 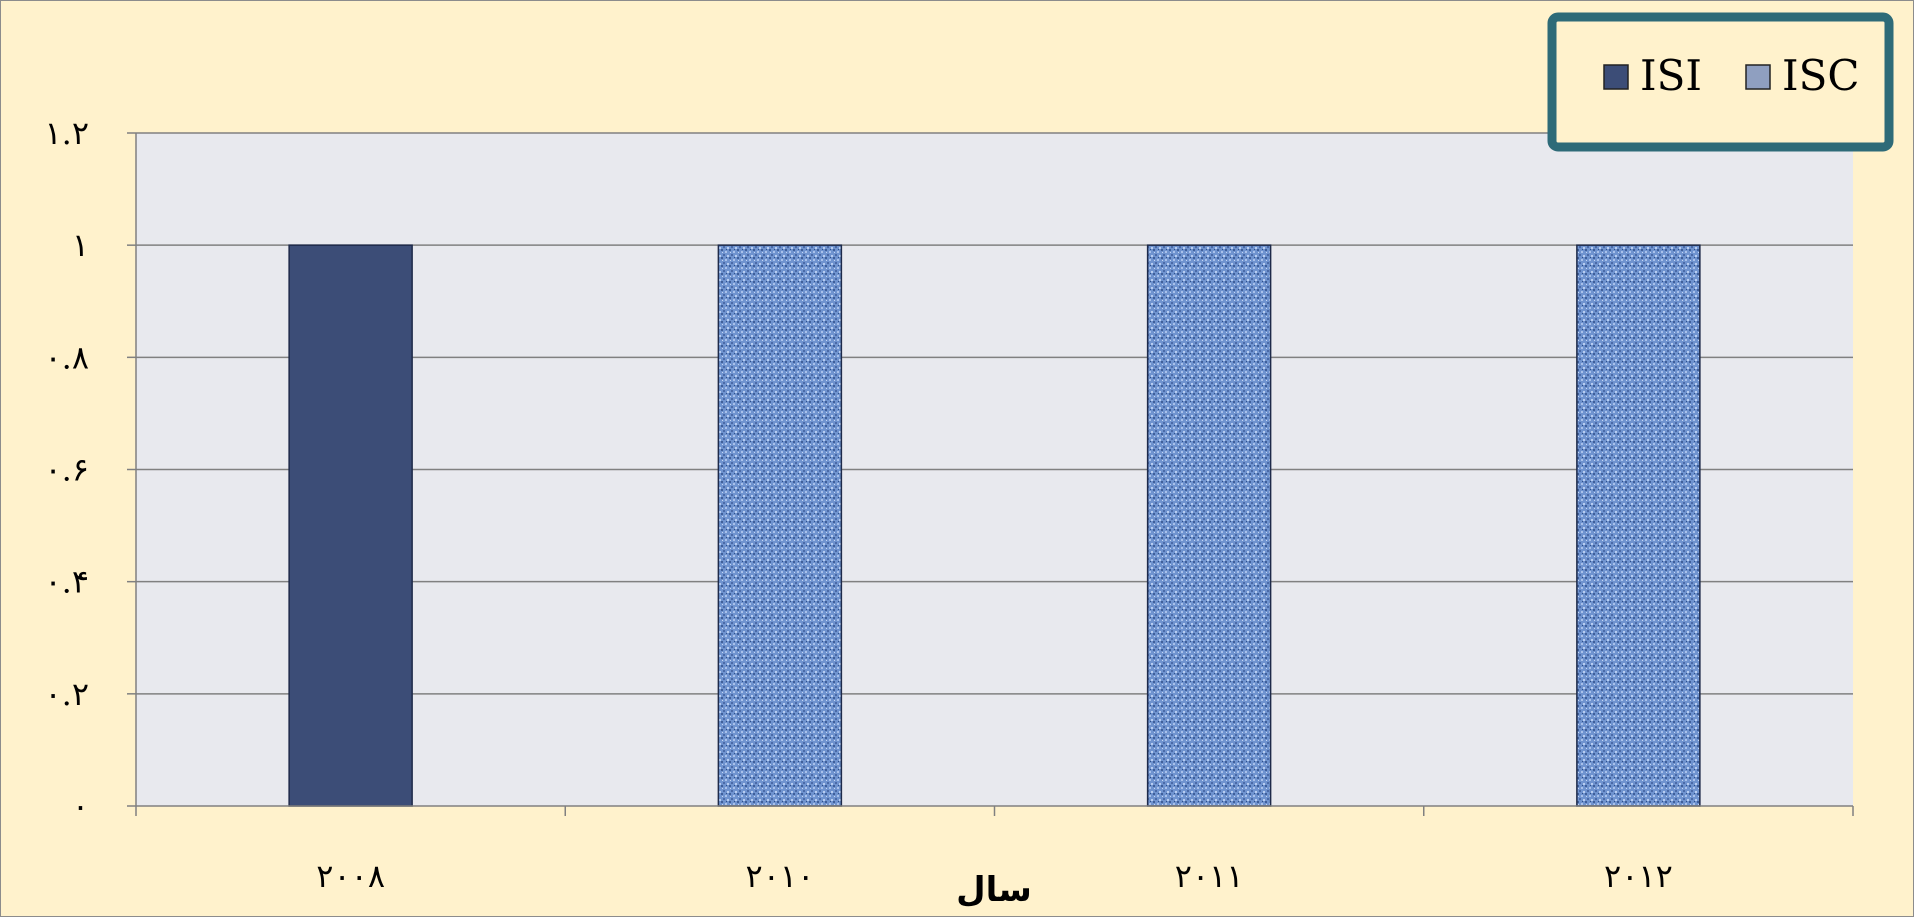 I want to click on x-axis-label: سال, so click(x=994, y=890).